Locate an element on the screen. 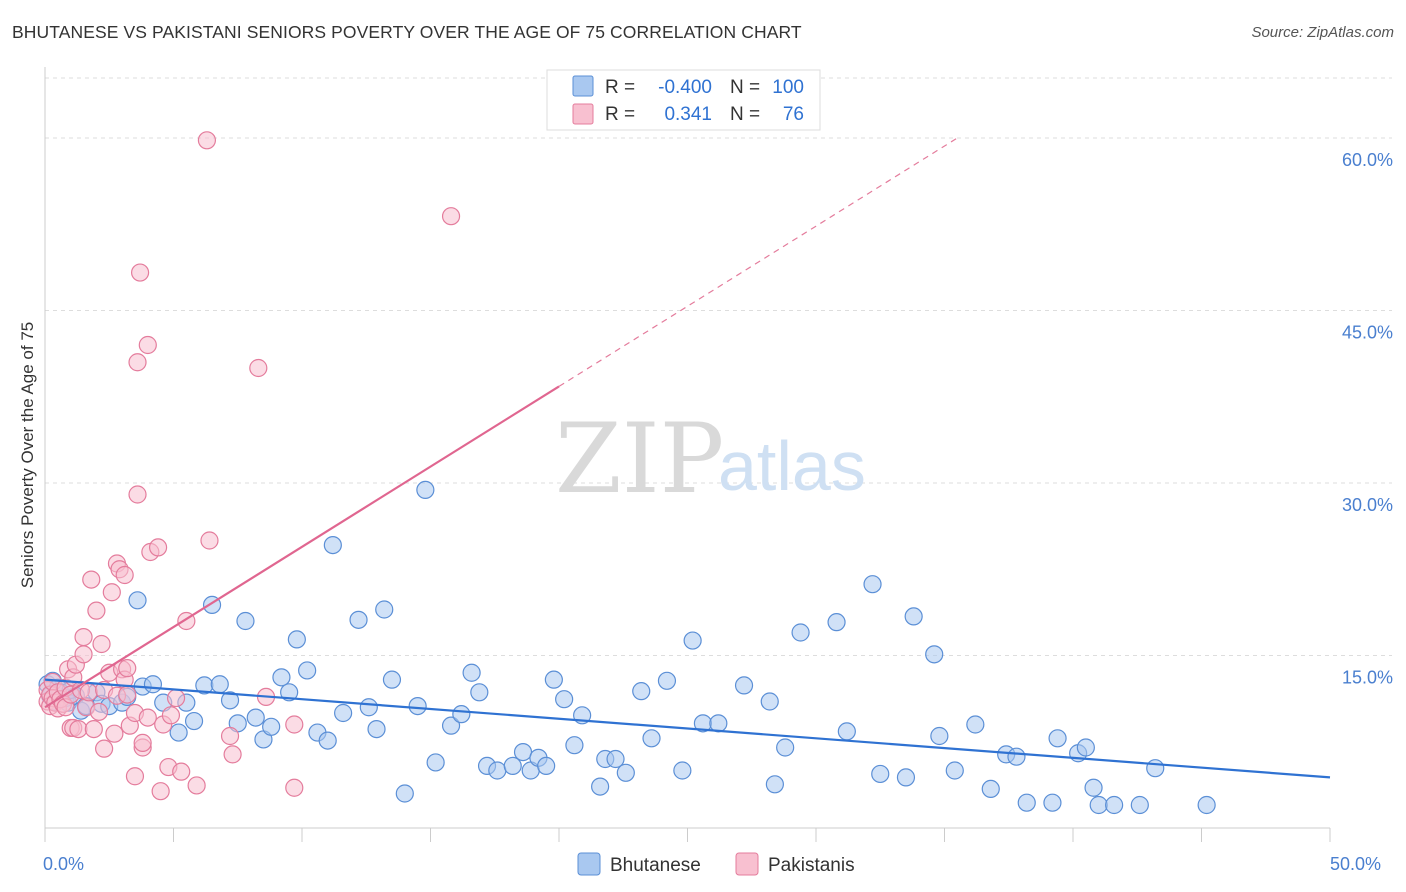 The width and height of the screenshot is (1406, 892). y-tick-label: 60.0% is located at coordinates (1367, 160).